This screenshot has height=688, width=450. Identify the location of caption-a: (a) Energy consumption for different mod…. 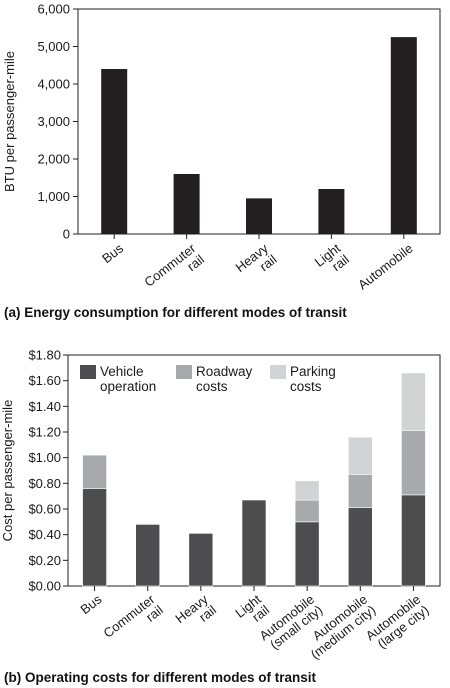
(175, 312).